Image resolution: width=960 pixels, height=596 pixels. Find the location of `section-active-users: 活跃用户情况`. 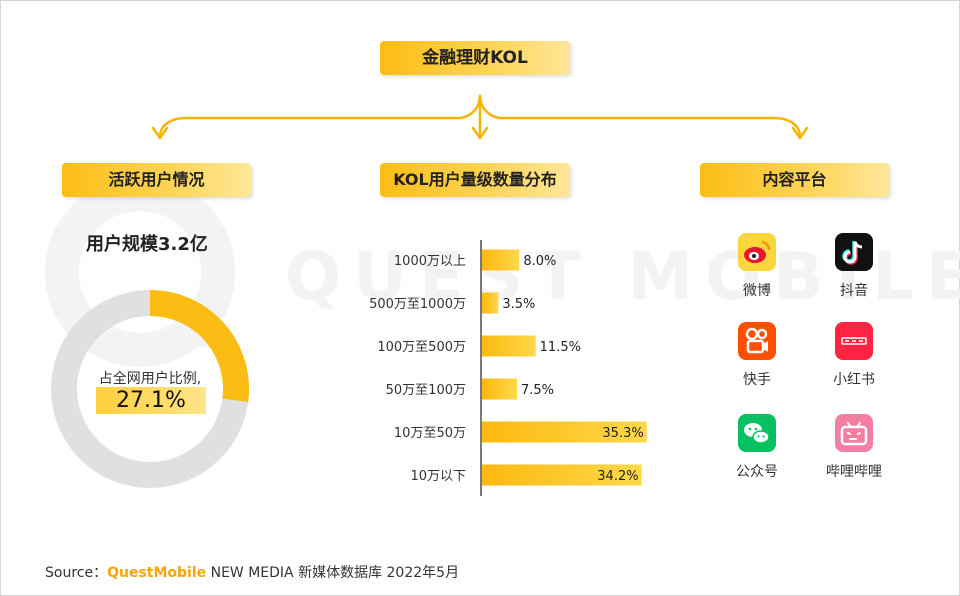

section-active-users: 活跃用户情况 is located at coordinates (156, 180).